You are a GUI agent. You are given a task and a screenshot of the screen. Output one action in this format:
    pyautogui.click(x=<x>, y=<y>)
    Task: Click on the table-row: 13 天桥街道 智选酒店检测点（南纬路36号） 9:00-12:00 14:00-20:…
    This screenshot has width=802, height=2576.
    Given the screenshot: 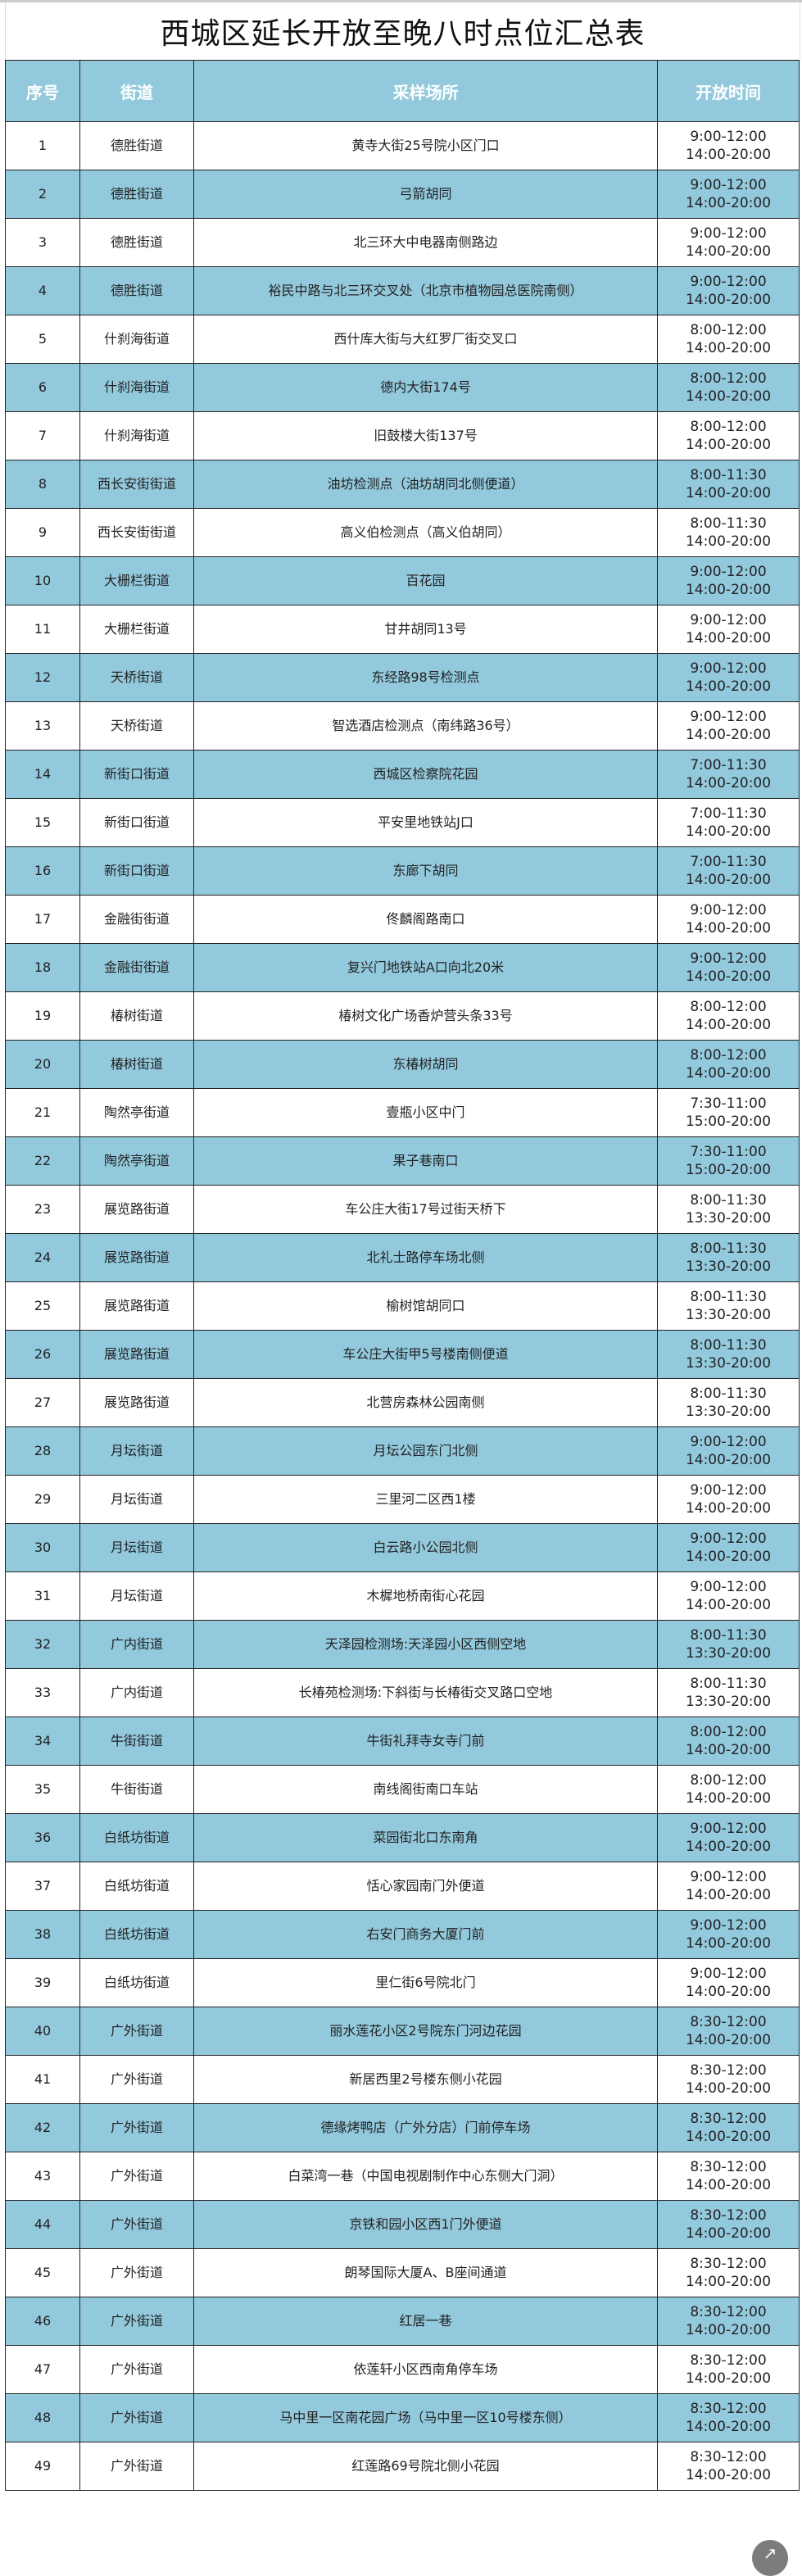 What is the action you would take?
    pyautogui.click(x=402, y=726)
    